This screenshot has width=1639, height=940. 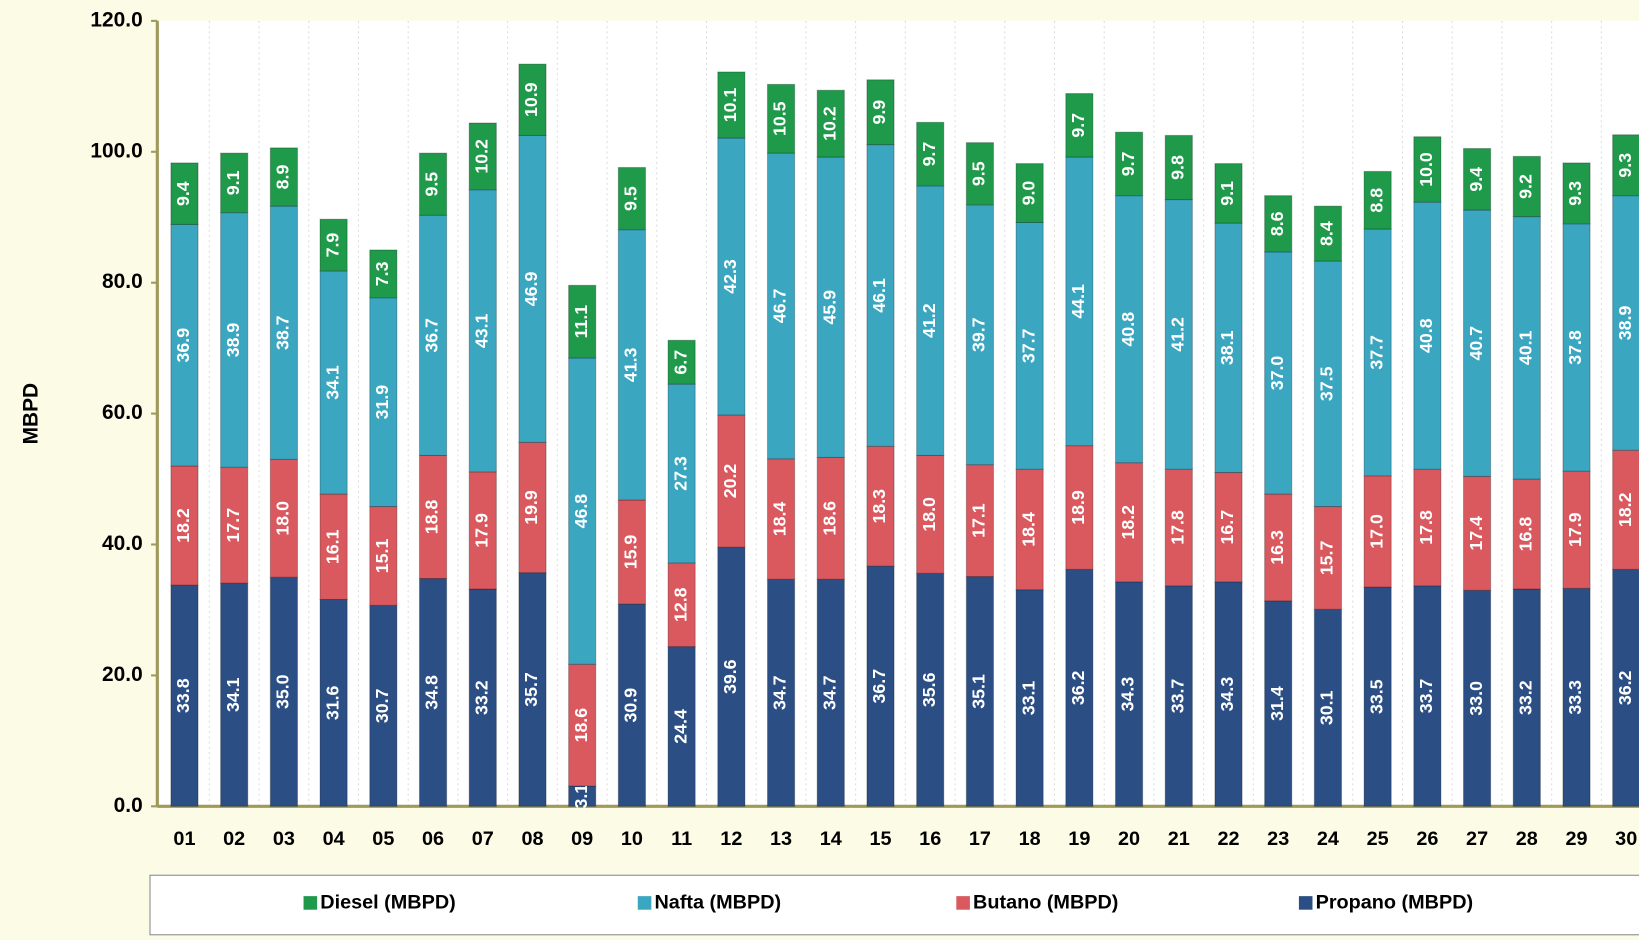 I want to click on value-label: 17.7, so click(x=233, y=525).